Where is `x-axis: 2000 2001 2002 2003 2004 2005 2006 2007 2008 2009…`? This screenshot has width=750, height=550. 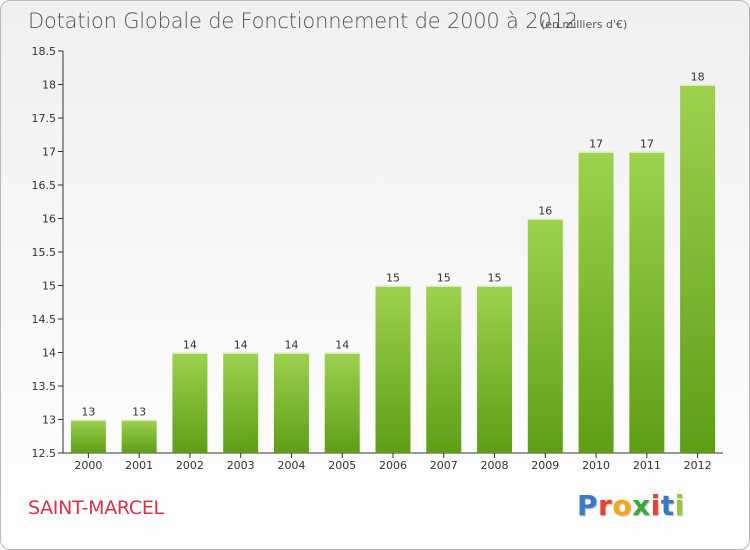
x-axis: 2000 2001 2002 2003 2004 2005 2006 2007 2008 2009… is located at coordinates (393, 462).